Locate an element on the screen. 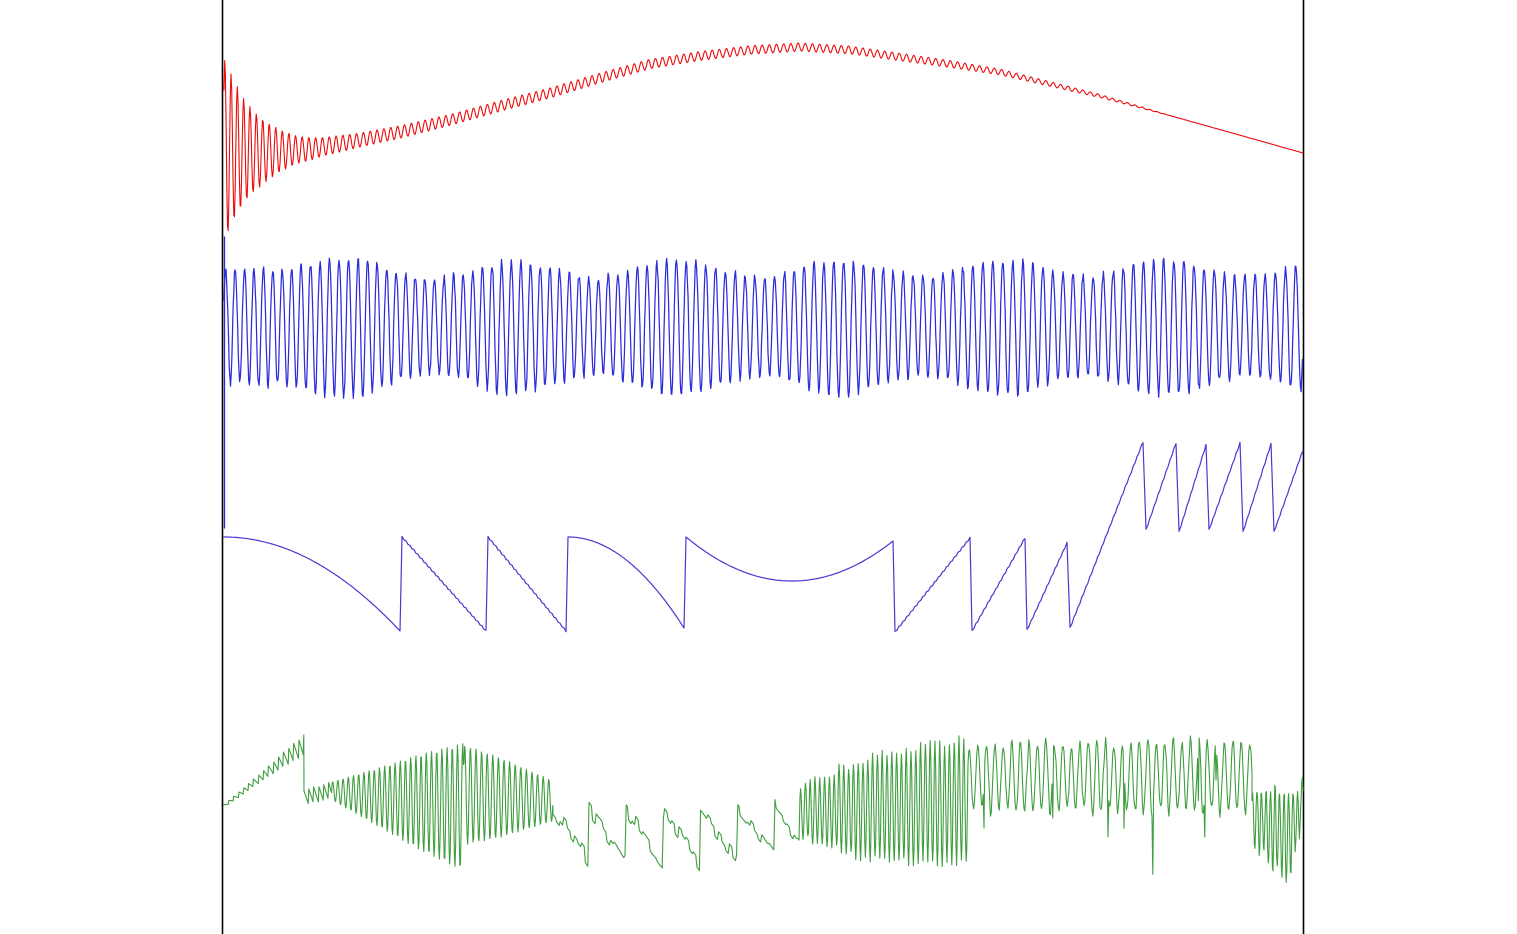 This screenshot has height=934, width=1517. red-chirp-waveform is located at coordinates (763, 137).